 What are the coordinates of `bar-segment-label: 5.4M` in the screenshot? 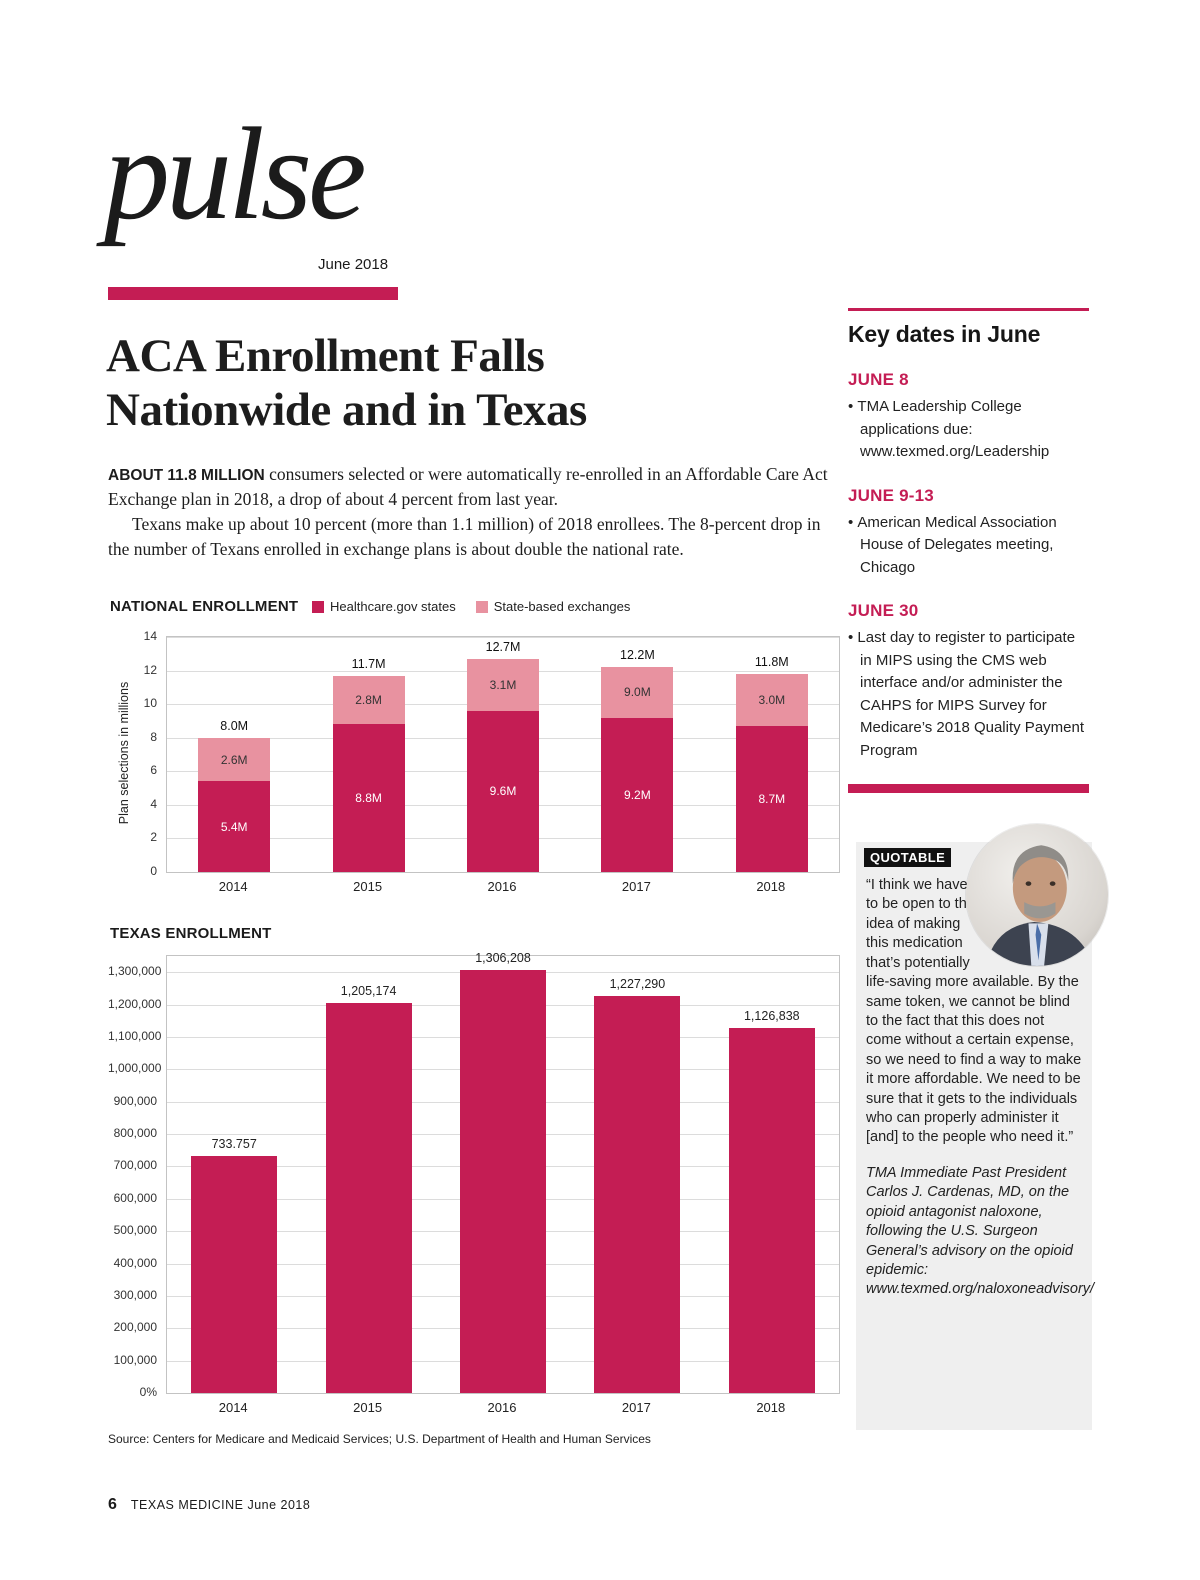 It's located at (234, 826).